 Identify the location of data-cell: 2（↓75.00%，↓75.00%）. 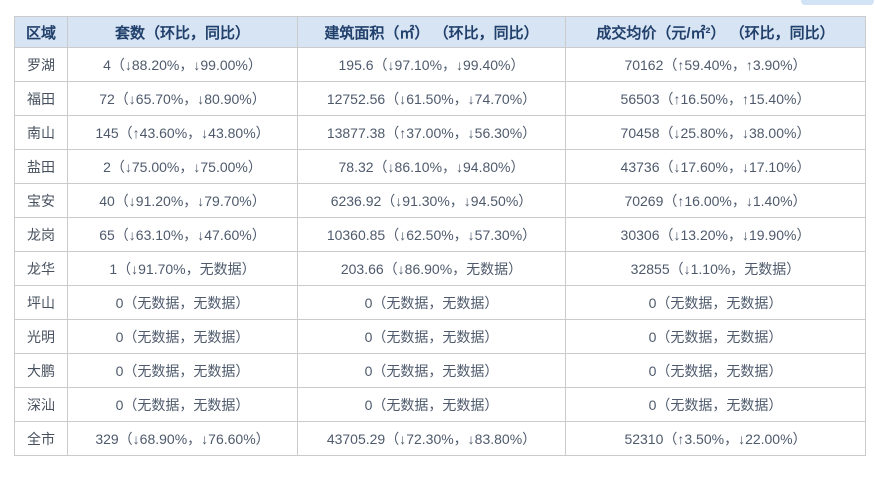
(182, 166).